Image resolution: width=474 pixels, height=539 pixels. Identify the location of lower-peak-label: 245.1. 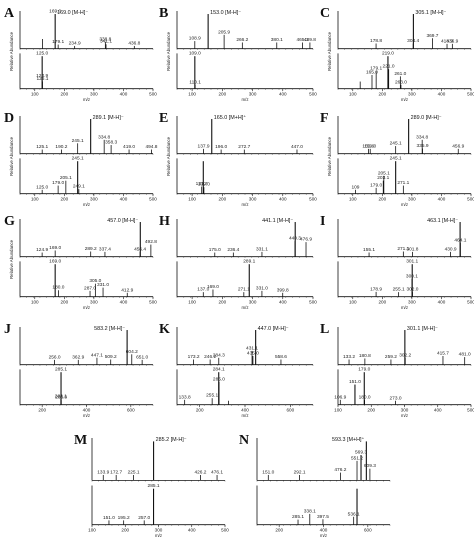
(78, 159).